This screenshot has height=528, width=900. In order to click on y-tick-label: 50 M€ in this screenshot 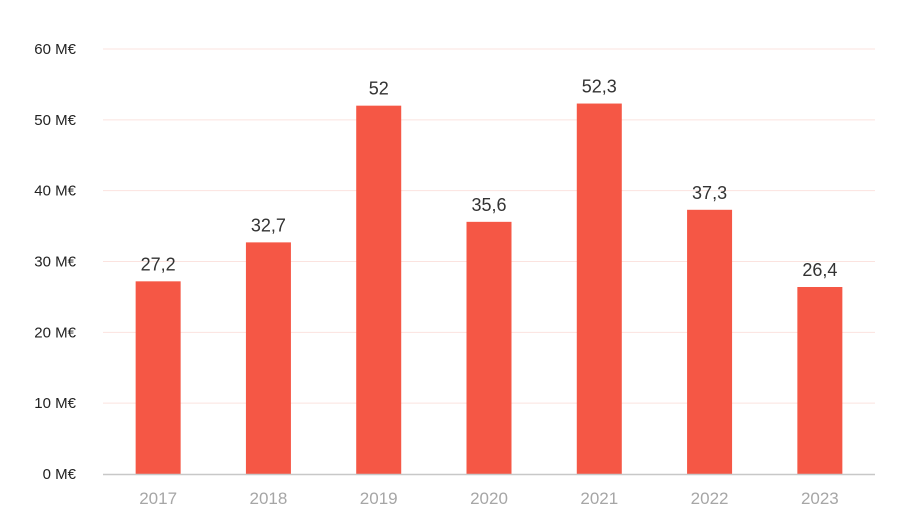, I will do `click(55, 120)`.